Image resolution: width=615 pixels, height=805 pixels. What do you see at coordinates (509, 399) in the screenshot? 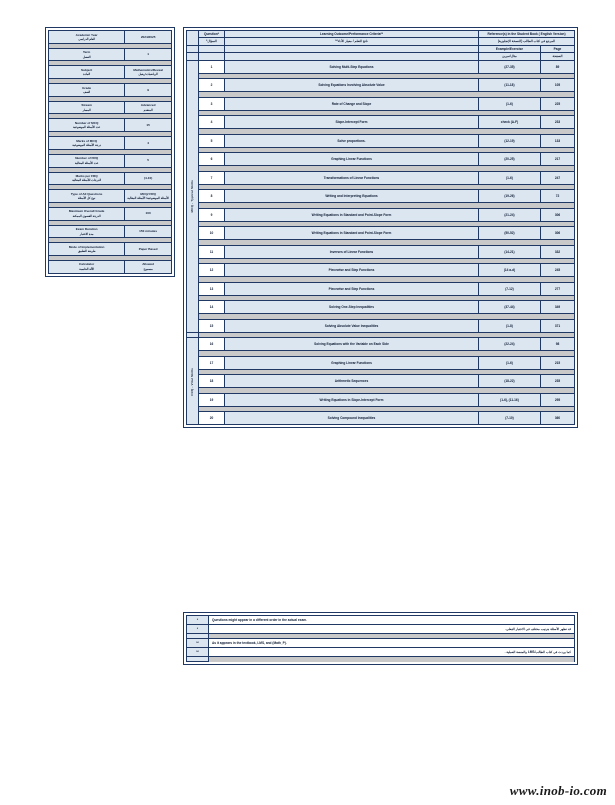
I see `example-exercise-cell: (1-6), (11-16)` at bounding box center [509, 399].